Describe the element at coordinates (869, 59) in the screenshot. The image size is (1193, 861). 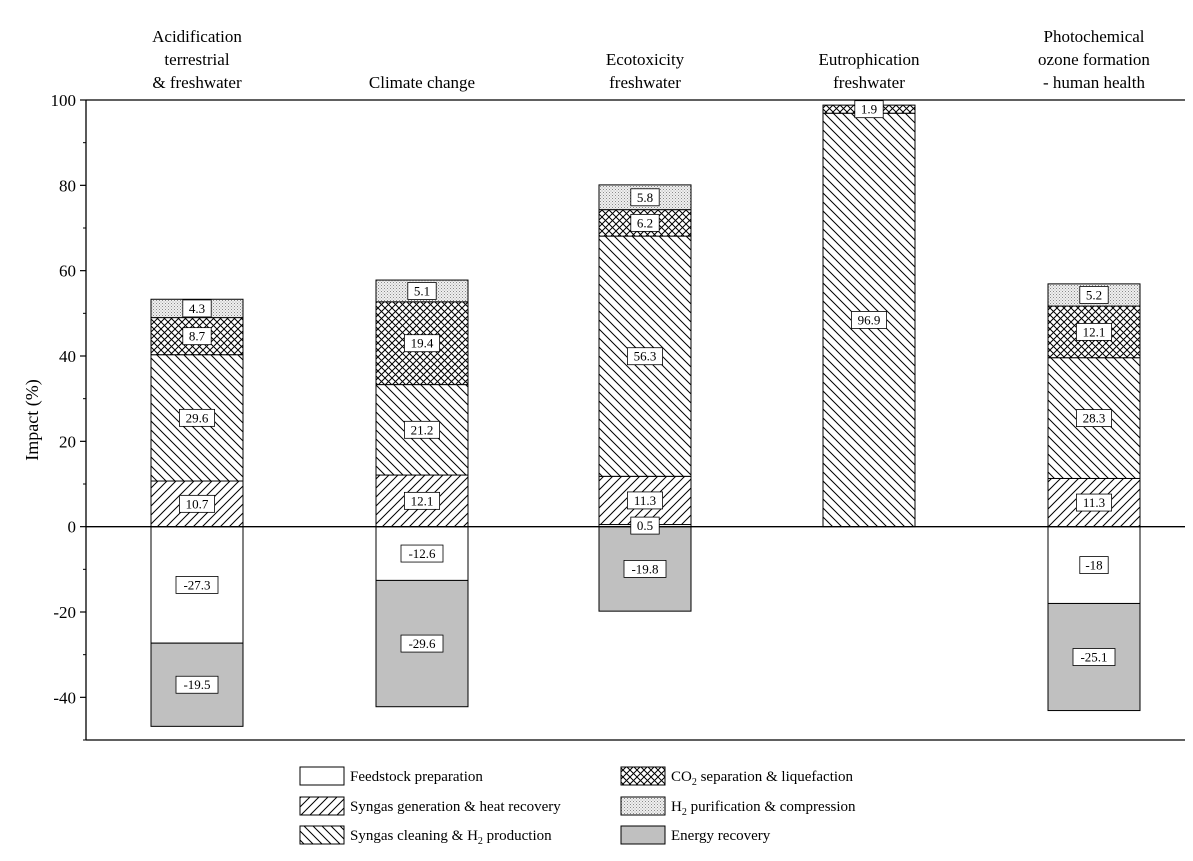
I see `category-label: Eutrophication` at that location.